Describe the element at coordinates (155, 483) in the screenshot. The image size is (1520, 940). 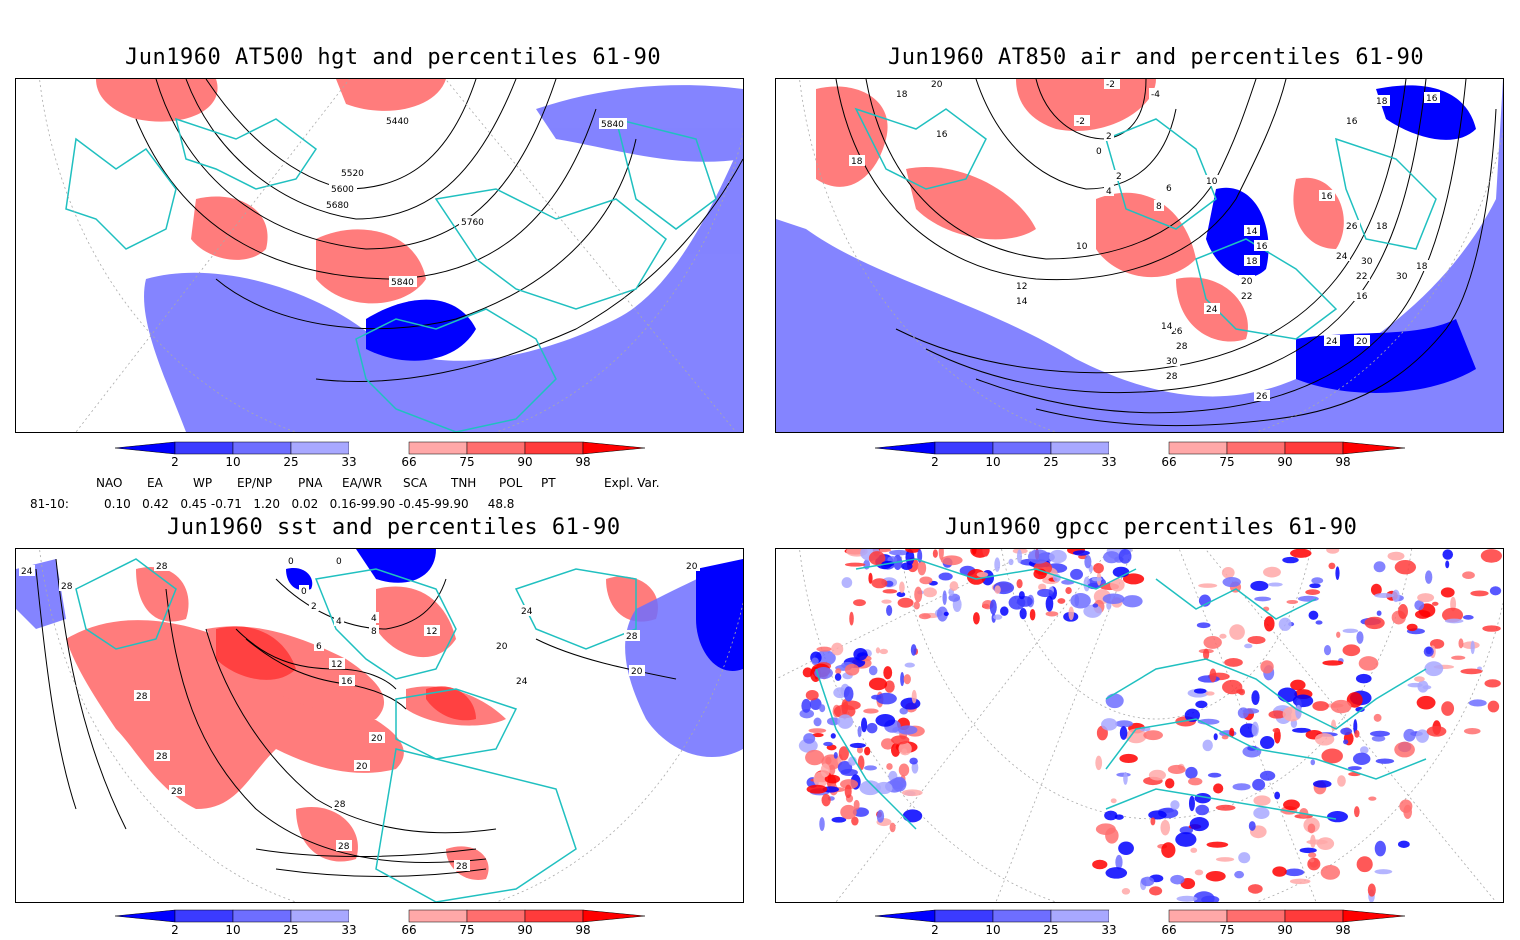
I see `teleconnection-header: EA` at that location.